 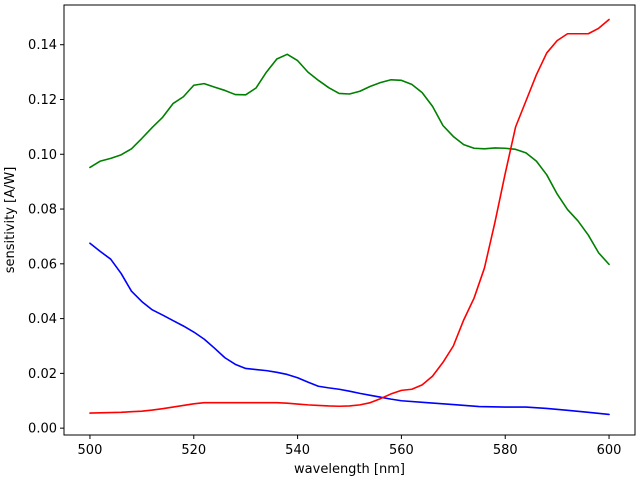 I want to click on y-tick-label: 0.10, so click(x=42, y=155).